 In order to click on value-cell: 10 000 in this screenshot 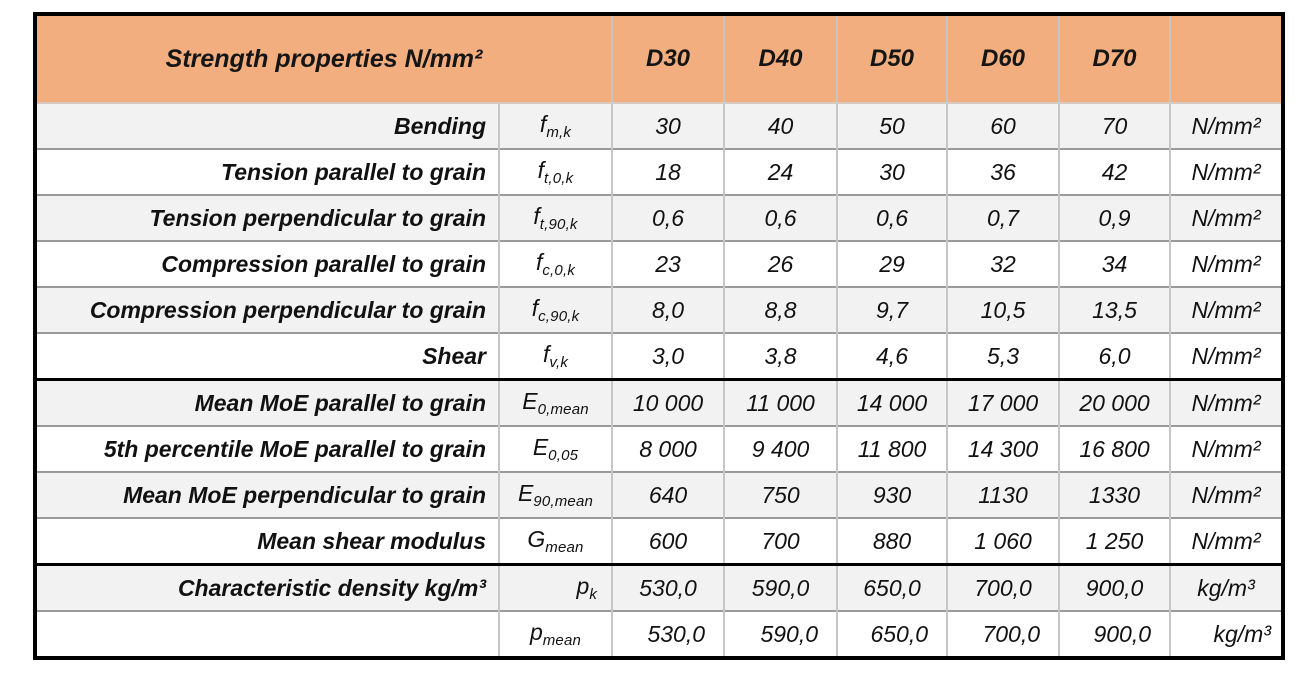, I will do `click(668, 402)`.